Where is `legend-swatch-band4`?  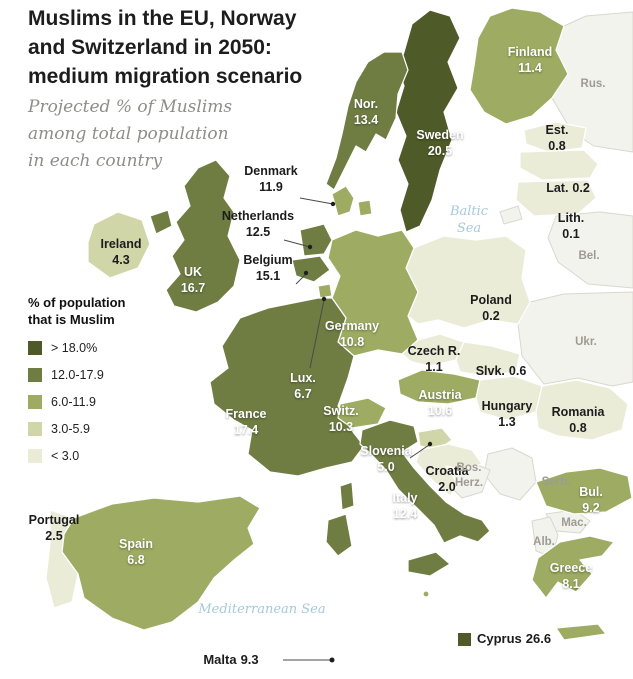 legend-swatch-band4 is located at coordinates (35, 375).